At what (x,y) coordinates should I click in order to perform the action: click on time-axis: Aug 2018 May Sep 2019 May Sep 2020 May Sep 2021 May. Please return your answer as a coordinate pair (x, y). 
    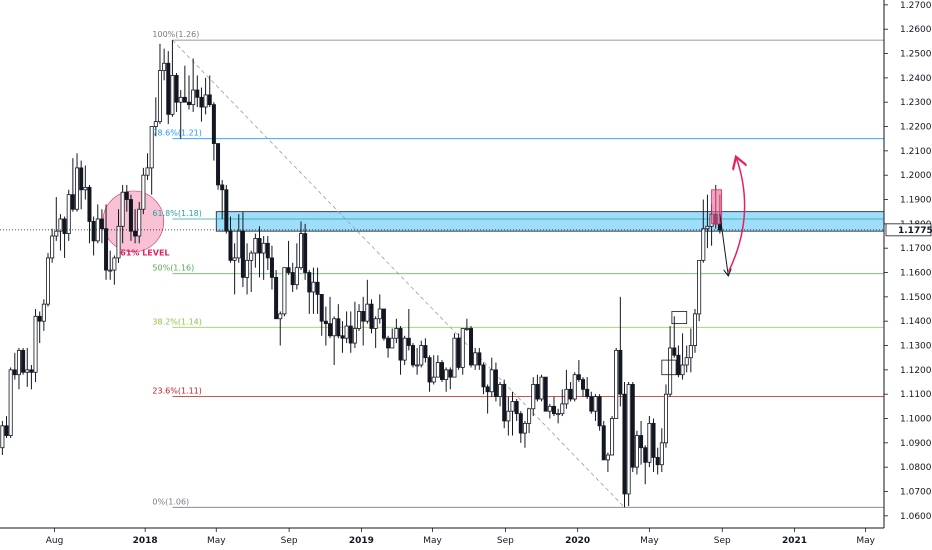
    Looking at the image, I should click on (442, 536).